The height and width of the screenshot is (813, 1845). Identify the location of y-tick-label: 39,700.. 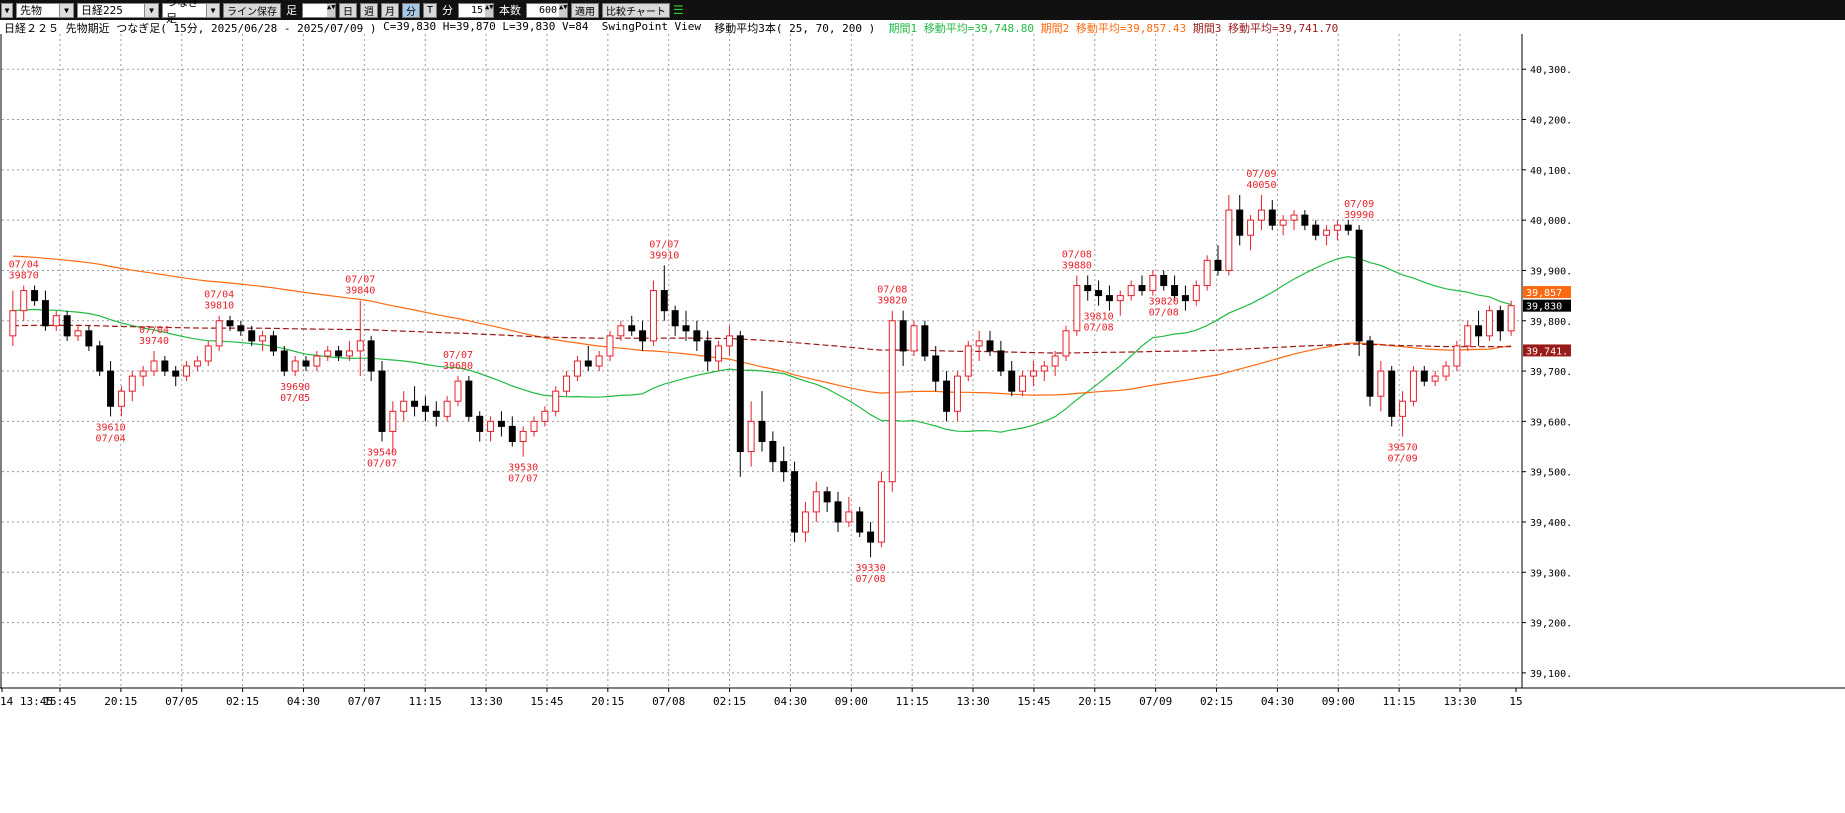
(1551, 372).